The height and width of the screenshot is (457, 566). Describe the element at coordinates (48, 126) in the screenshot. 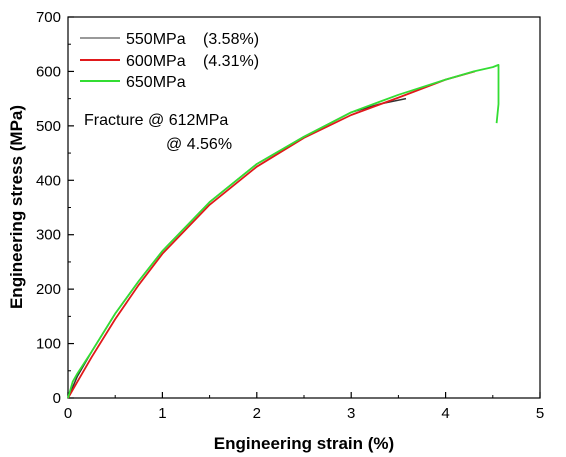

I see `y-tick-label: 500` at that location.